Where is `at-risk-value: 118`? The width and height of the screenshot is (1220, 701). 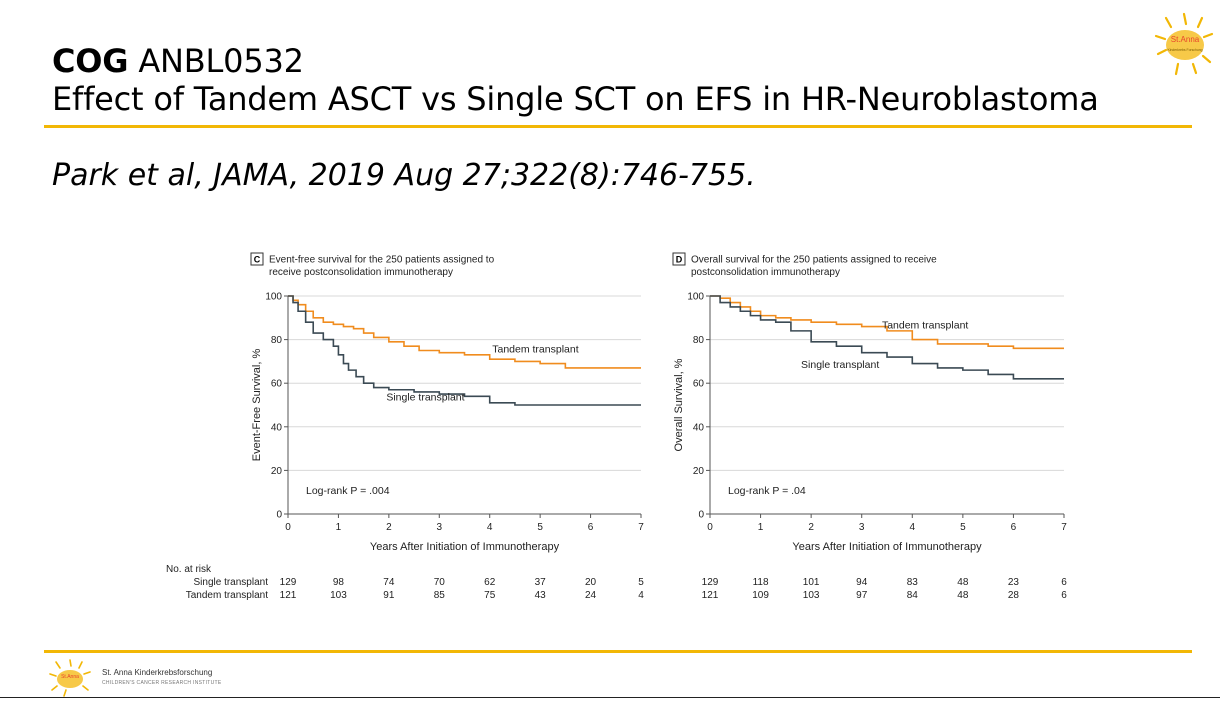
at-risk-value: 118 is located at coordinates (761, 582).